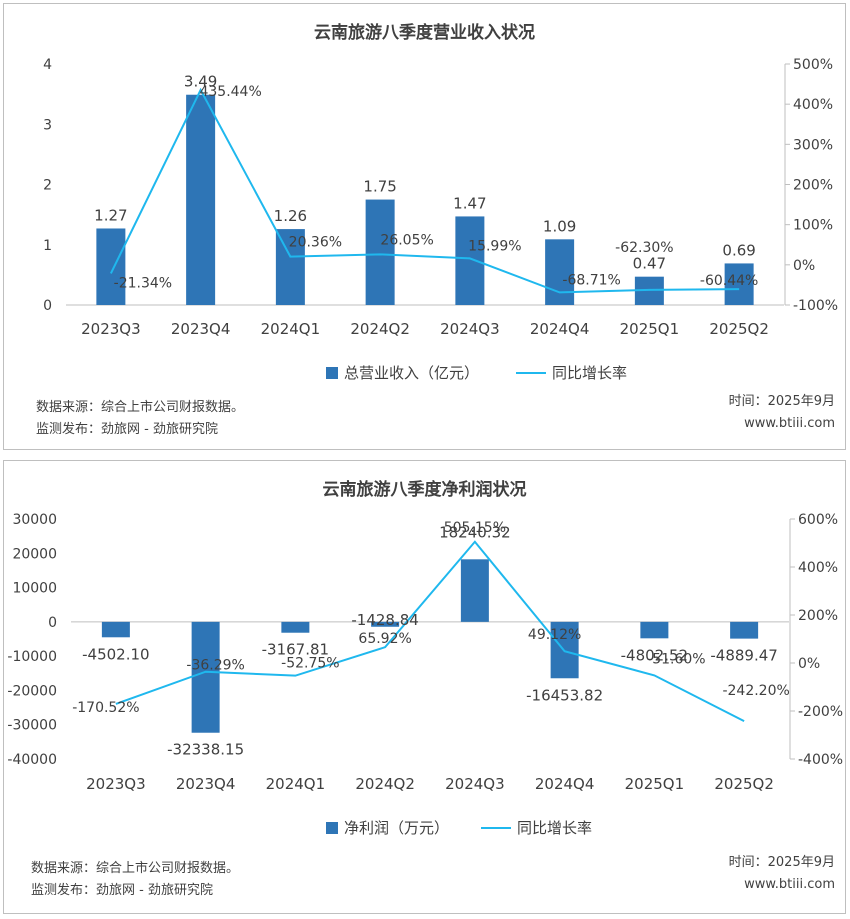  I want to click on left-axis-tick-label: -30000, so click(32, 726).